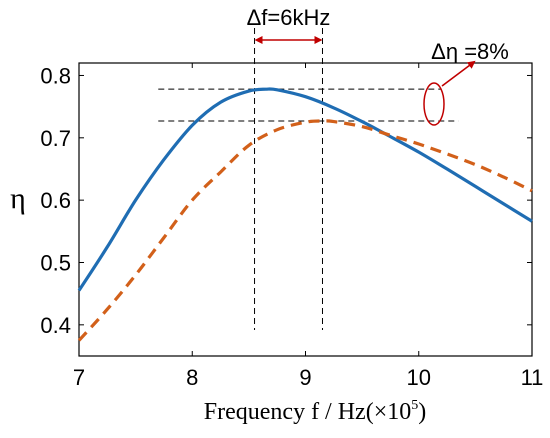  What do you see at coordinates (470, 51) in the screenshot?
I see `delta-eta-label: Δη =8%` at bounding box center [470, 51].